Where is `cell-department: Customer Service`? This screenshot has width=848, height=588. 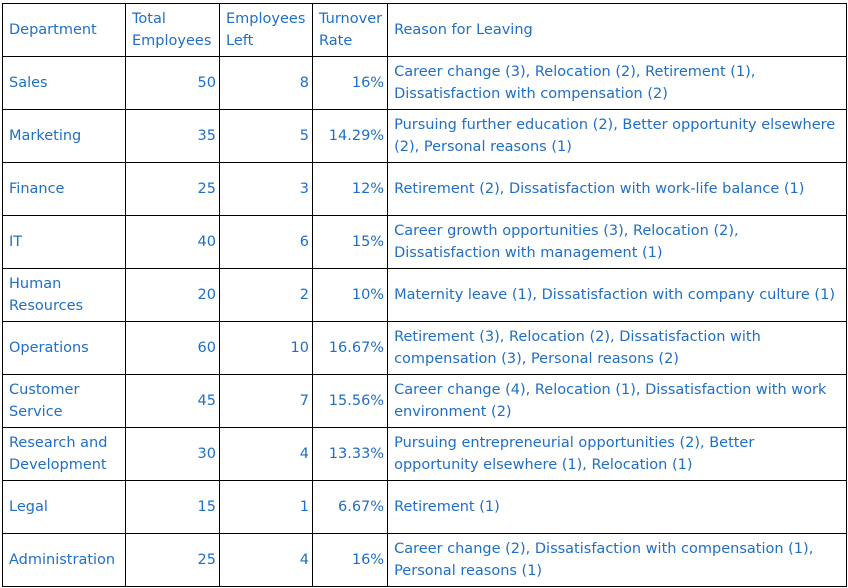 cell-department: Customer Service is located at coordinates (64, 401).